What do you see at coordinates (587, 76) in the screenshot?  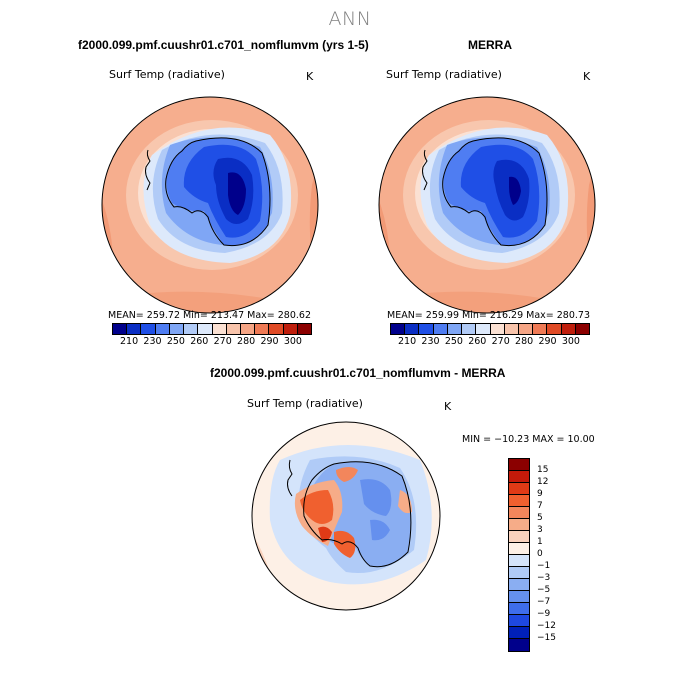 I see `panel2-units: K` at bounding box center [587, 76].